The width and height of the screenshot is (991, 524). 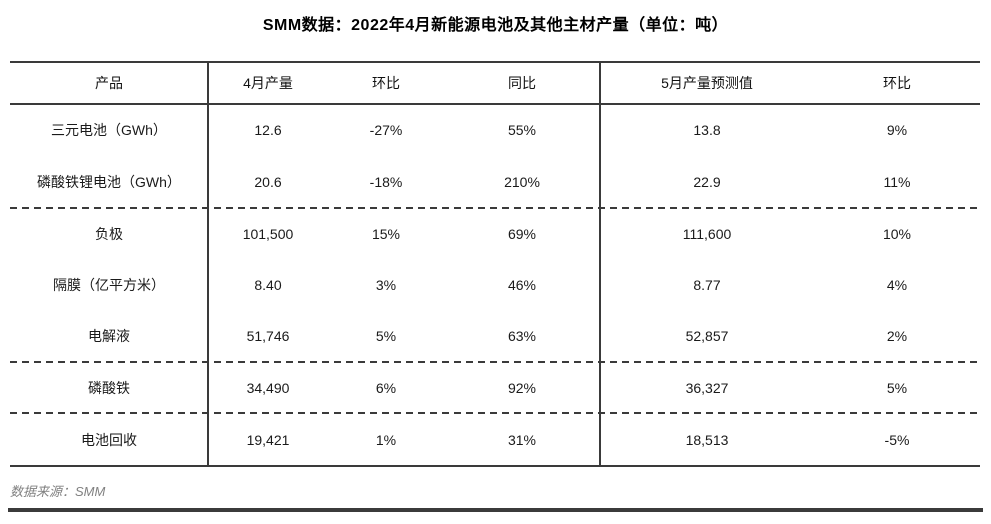 I want to click on table-cell: 6%, so click(x=386, y=387).